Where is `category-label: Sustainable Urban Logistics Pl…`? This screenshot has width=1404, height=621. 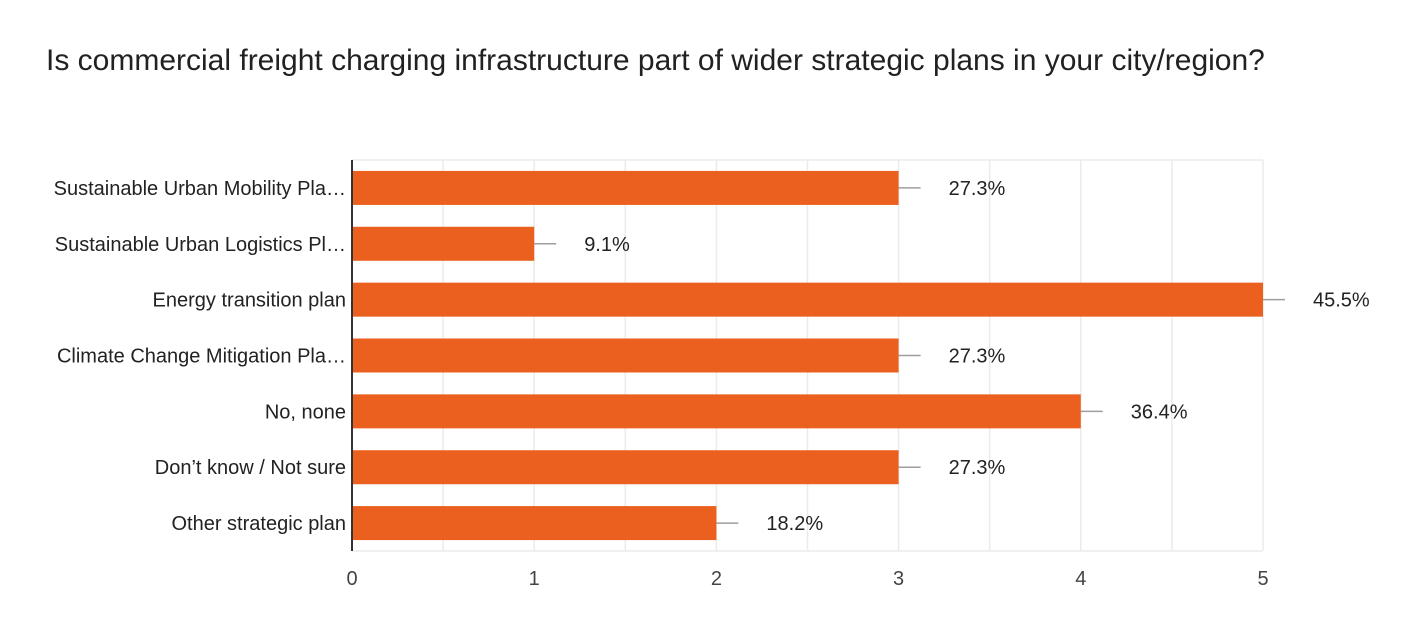 category-label: Sustainable Urban Logistics Pl… is located at coordinates (200, 245).